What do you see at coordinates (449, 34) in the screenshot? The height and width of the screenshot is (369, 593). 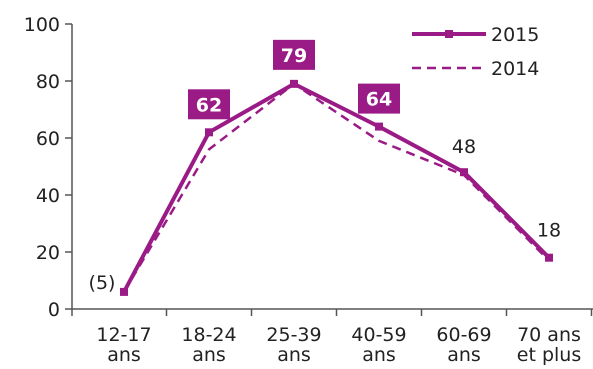 I see `legend-marker-2015` at bounding box center [449, 34].